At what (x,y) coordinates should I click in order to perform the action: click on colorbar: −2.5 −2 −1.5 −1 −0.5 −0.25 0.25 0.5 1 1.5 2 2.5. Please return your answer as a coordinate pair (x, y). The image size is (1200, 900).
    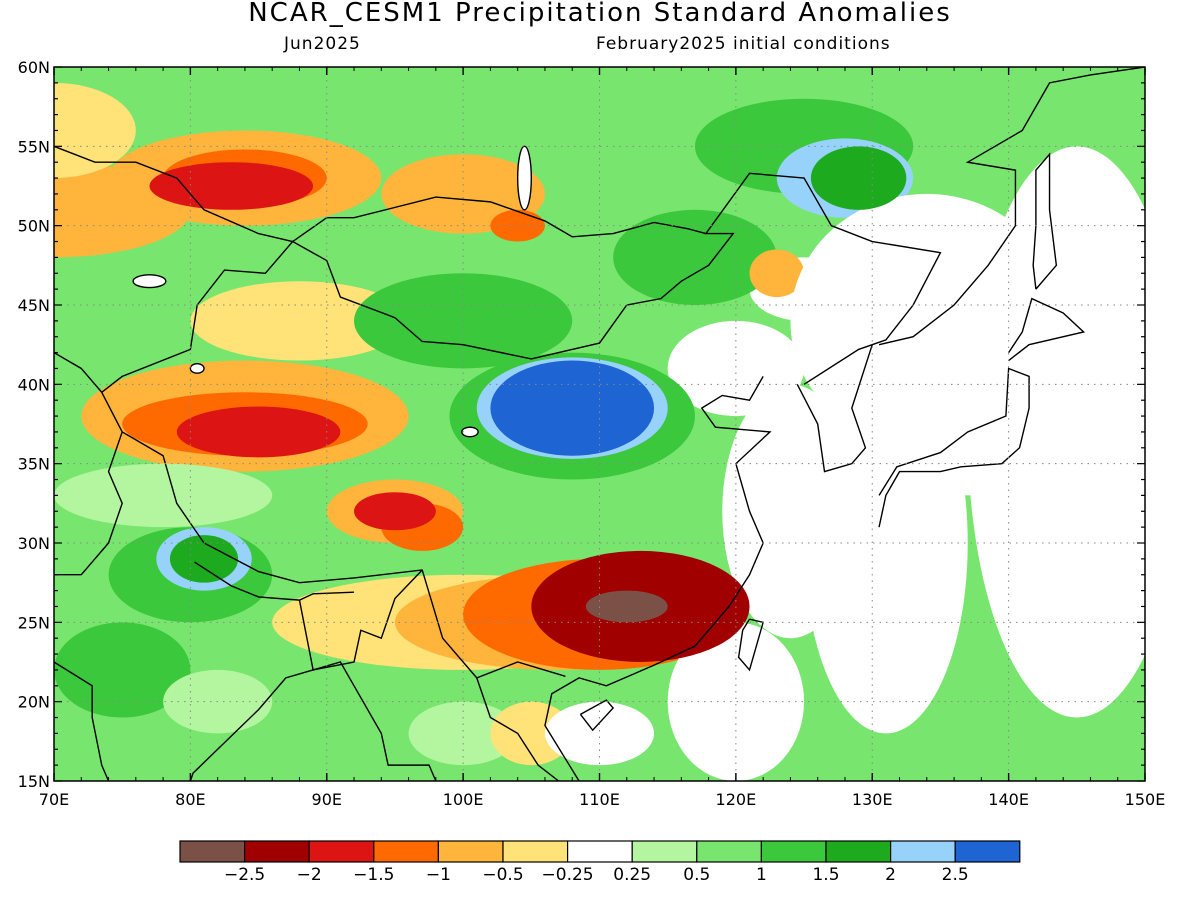
    Looking at the image, I should click on (600, 862).